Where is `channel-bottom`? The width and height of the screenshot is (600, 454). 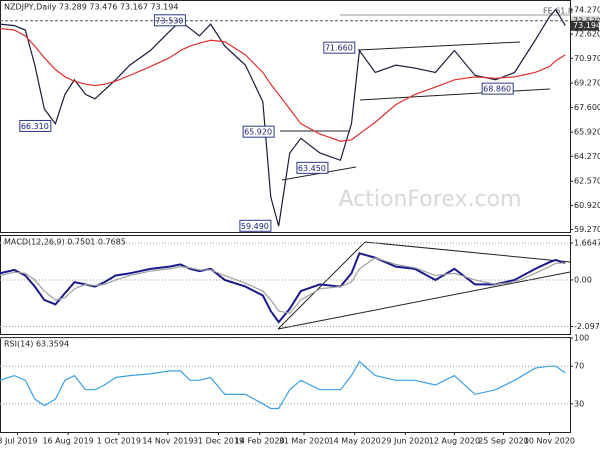 channel-bottom is located at coordinates (455, 94).